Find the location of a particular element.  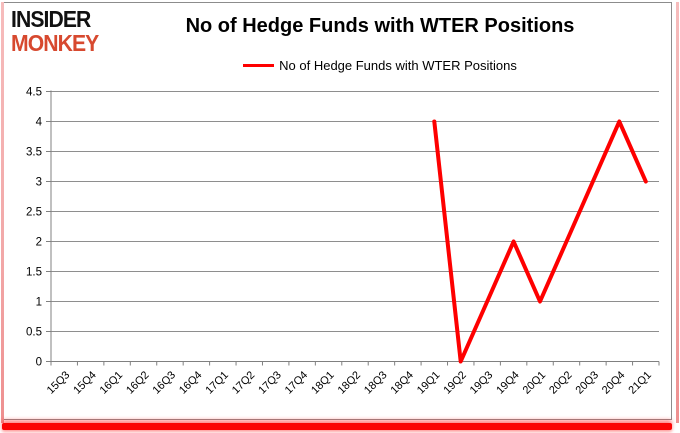

y-tick-label: 1 is located at coordinates (39, 303).